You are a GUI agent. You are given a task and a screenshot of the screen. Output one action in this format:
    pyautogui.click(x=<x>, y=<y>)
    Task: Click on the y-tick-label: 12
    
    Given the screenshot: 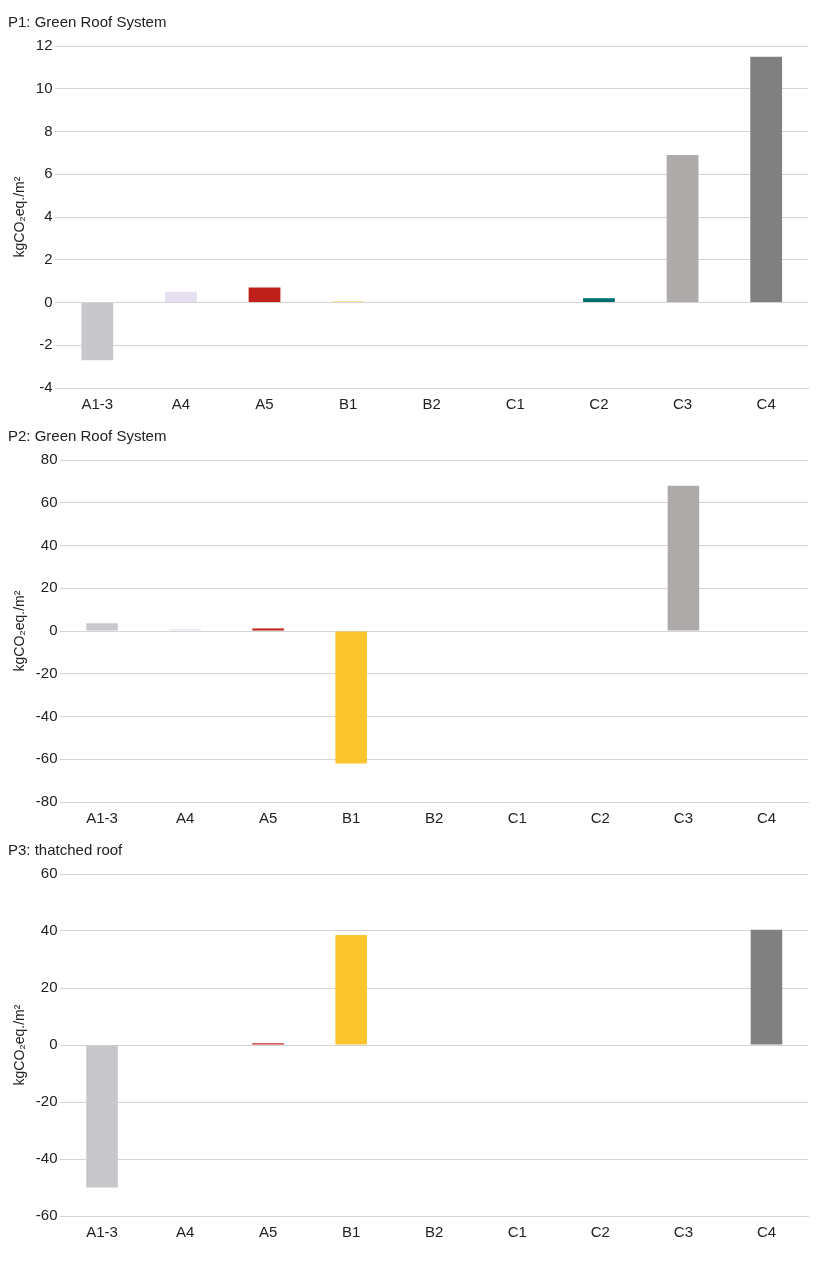 What is the action you would take?
    pyautogui.click(x=44, y=45)
    